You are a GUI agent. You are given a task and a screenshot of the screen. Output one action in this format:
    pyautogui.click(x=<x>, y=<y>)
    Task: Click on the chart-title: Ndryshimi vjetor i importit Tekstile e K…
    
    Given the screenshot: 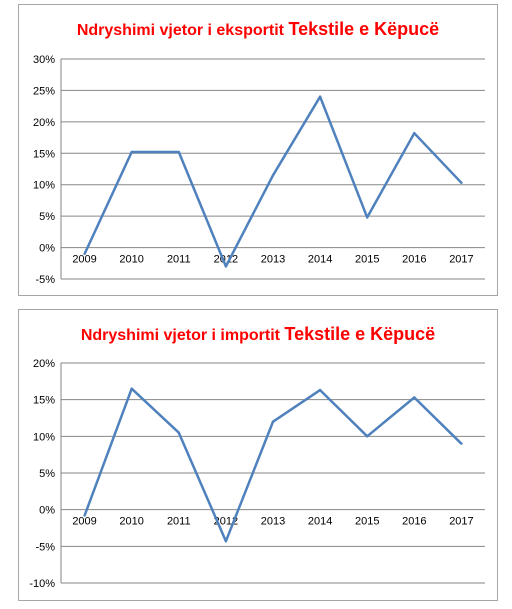 What is the action you would take?
    pyautogui.click(x=258, y=334)
    